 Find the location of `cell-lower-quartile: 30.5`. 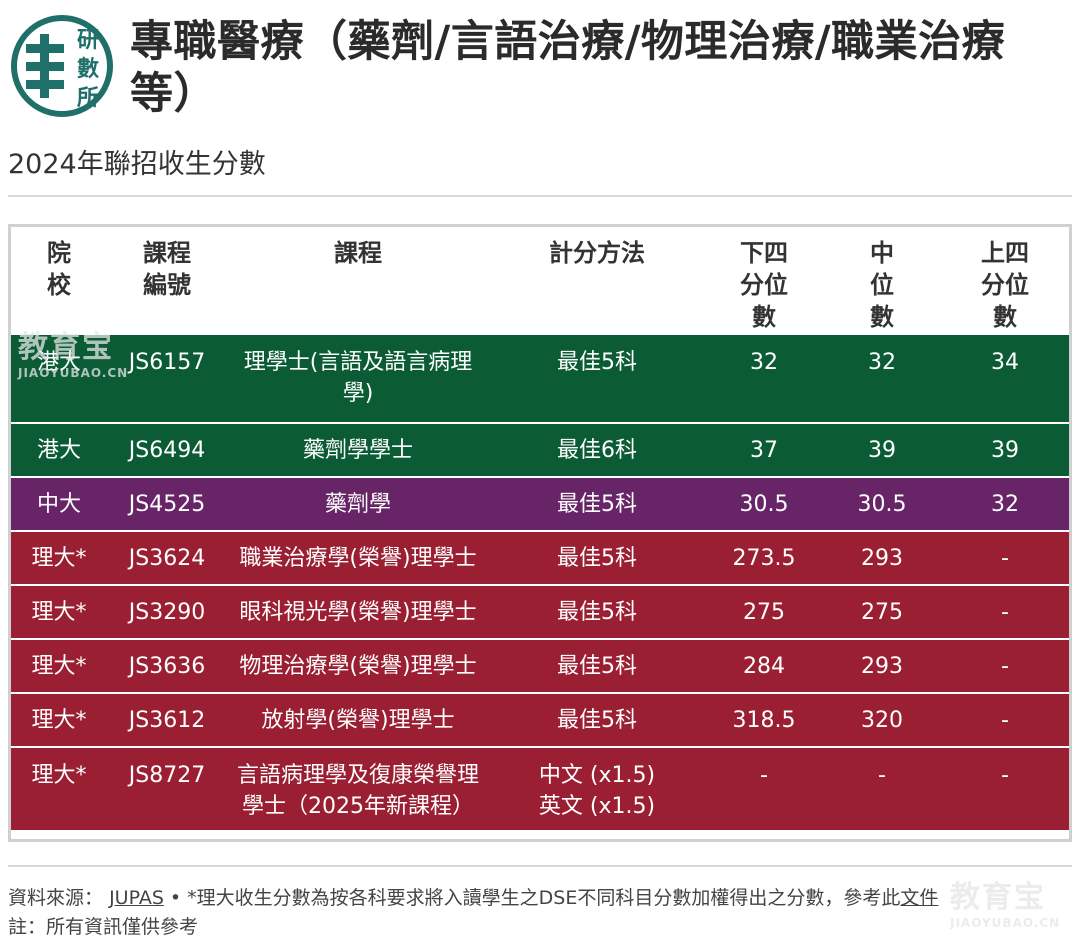

cell-lower-quartile: 30.5 is located at coordinates (764, 504).